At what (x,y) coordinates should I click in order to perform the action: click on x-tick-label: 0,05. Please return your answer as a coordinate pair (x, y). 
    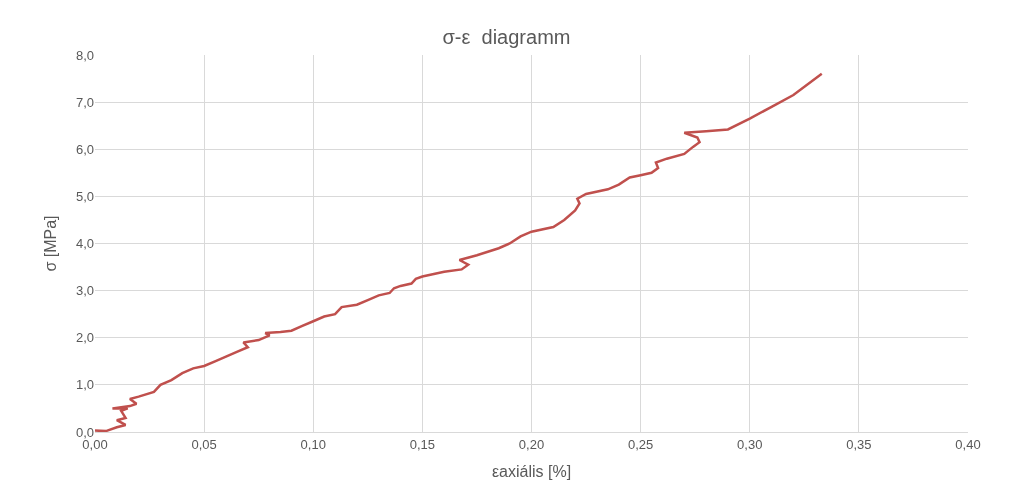
    Looking at the image, I should click on (204, 444).